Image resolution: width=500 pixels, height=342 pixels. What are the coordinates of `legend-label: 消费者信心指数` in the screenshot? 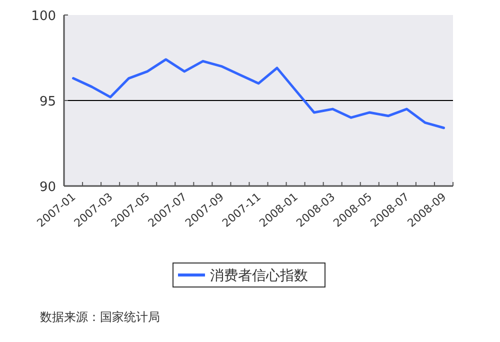 It's located at (259, 276).